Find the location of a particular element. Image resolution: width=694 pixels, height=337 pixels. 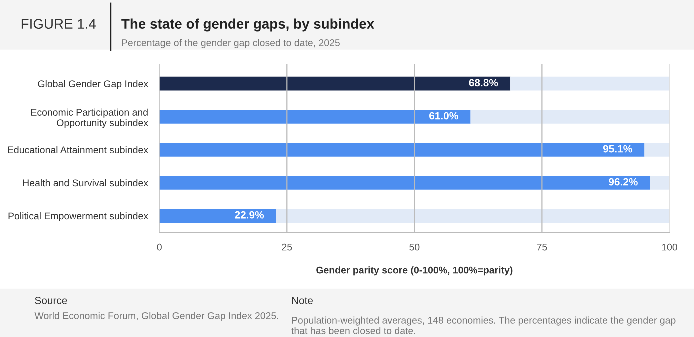

text: World Economic Forum, Global Gender Gap Index 2025. is located at coordinates (156, 317).